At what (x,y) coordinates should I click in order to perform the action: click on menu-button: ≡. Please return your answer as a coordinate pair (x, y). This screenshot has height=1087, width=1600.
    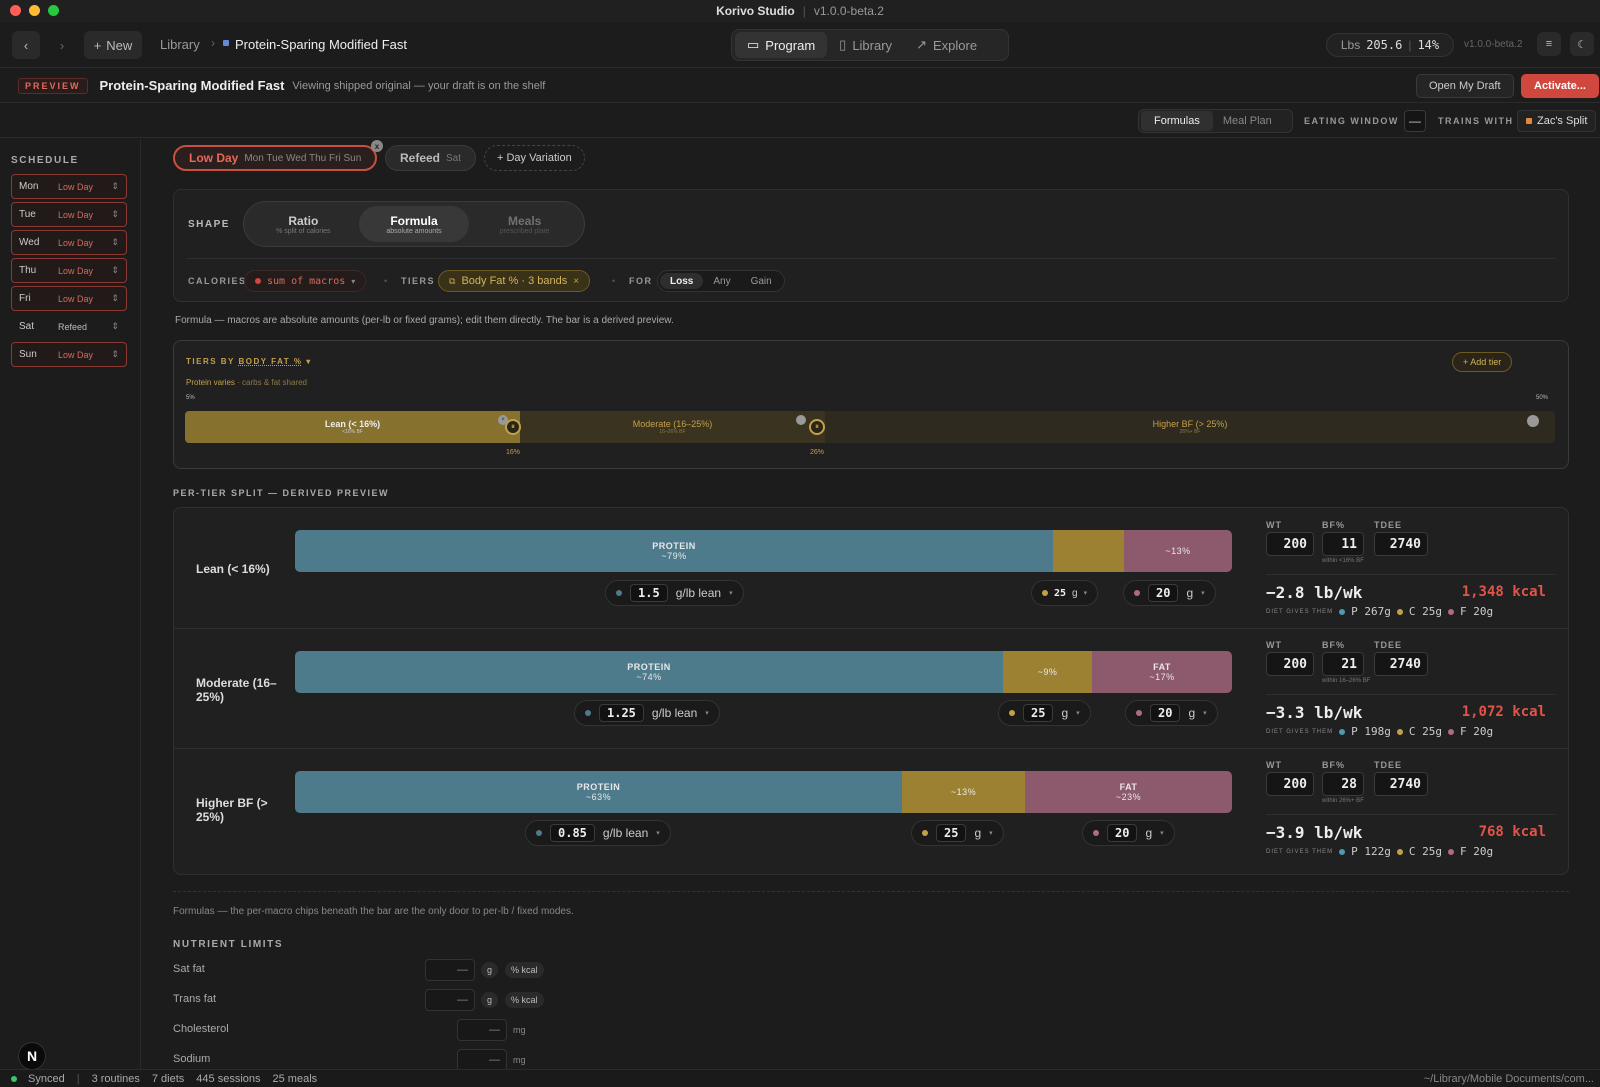
    Looking at the image, I should click on (1549, 44).